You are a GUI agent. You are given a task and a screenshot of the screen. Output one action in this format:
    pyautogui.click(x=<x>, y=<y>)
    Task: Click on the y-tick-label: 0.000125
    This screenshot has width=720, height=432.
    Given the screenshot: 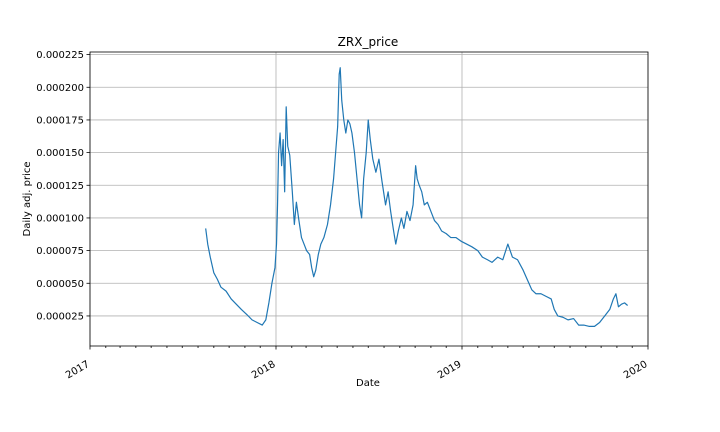 What is the action you would take?
    pyautogui.click(x=60, y=186)
    